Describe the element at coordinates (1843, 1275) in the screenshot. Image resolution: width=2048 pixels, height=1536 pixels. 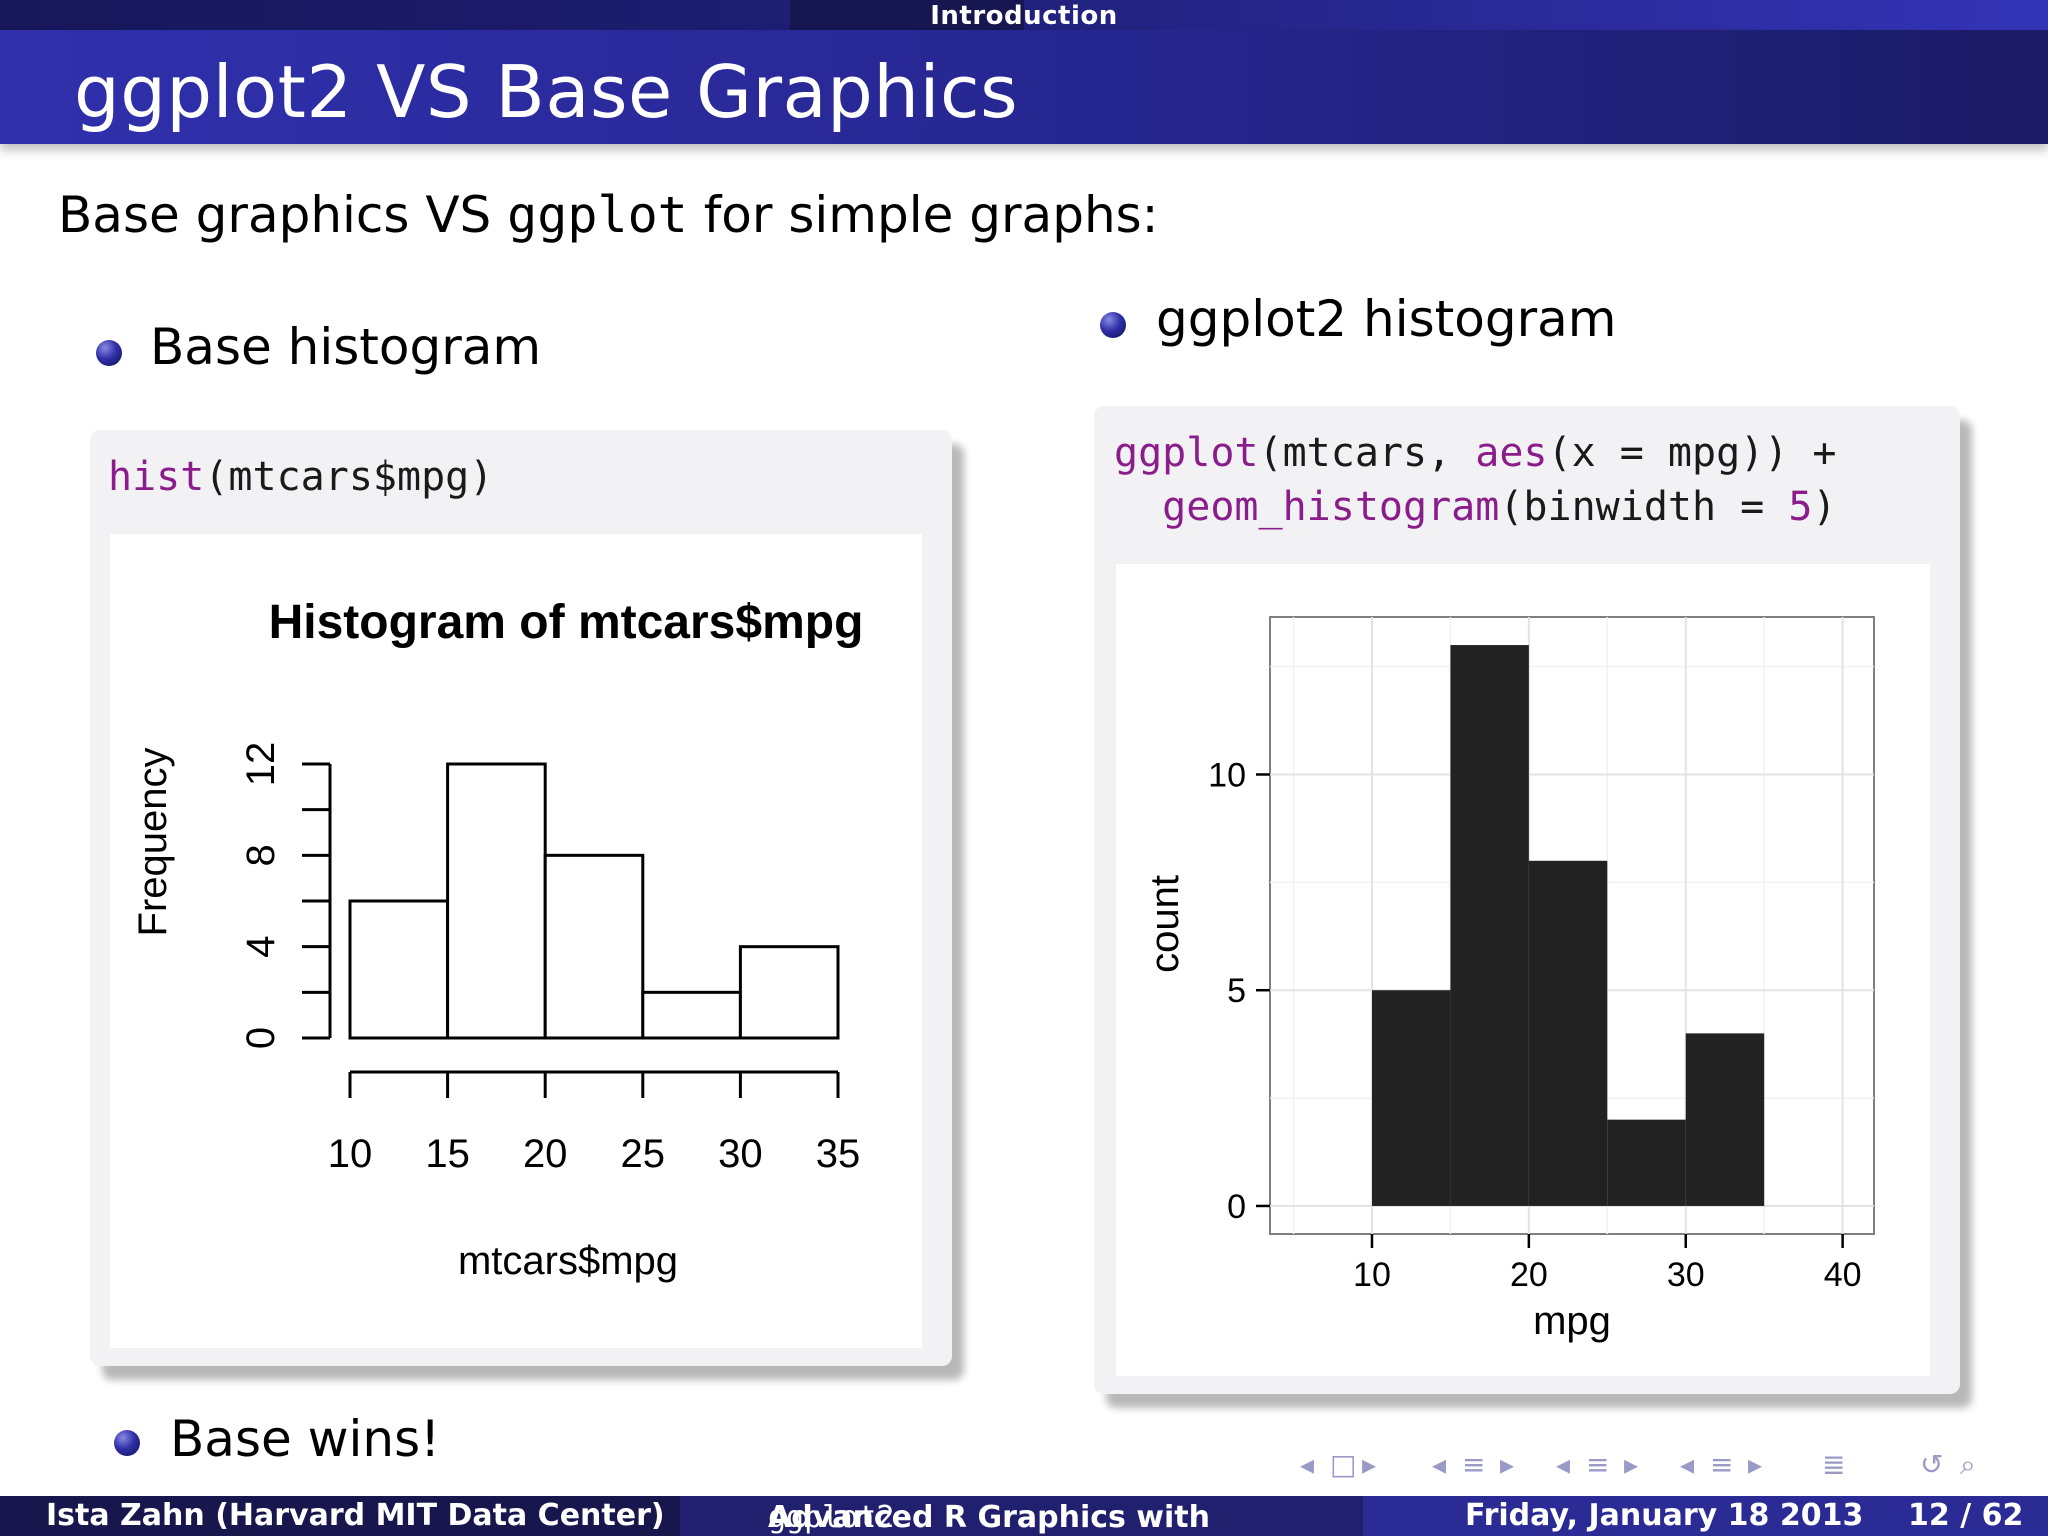
I see `ggplot-x-tick-label: 40` at that location.